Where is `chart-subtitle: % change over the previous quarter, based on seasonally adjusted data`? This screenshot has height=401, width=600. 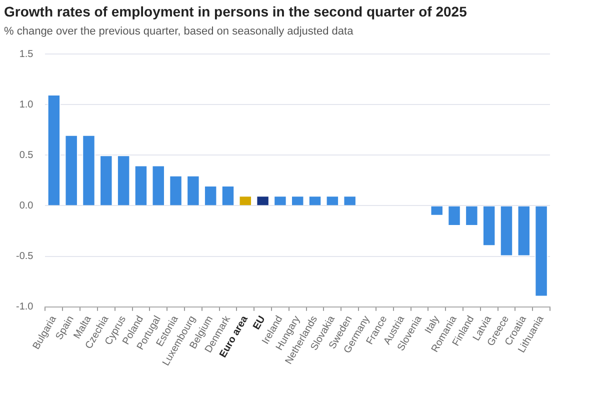
chart-subtitle: % change over the previous quarter, based on seasonally adjusted data is located at coordinates (179, 31).